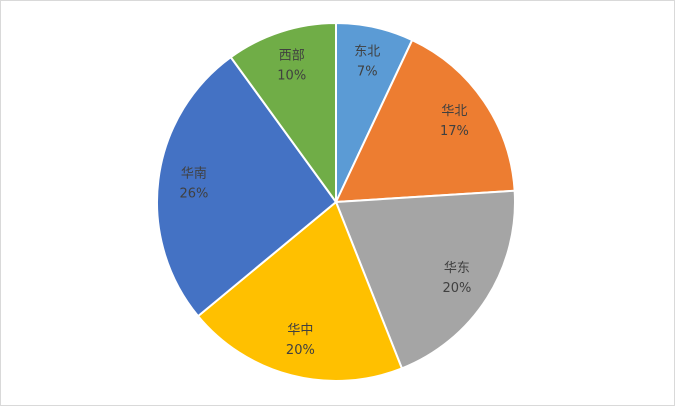 This screenshot has width=675, height=406. I want to click on slice-category-label: 华北, so click(454, 111).